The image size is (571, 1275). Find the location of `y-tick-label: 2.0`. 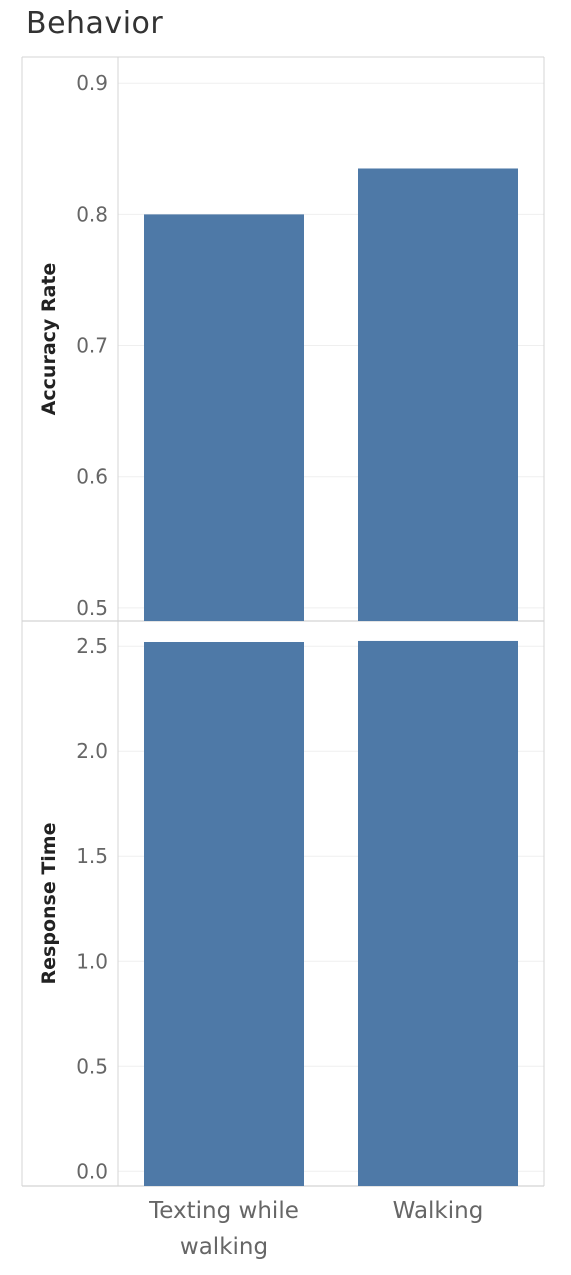

y-tick-label: 2.0 is located at coordinates (92, 751).